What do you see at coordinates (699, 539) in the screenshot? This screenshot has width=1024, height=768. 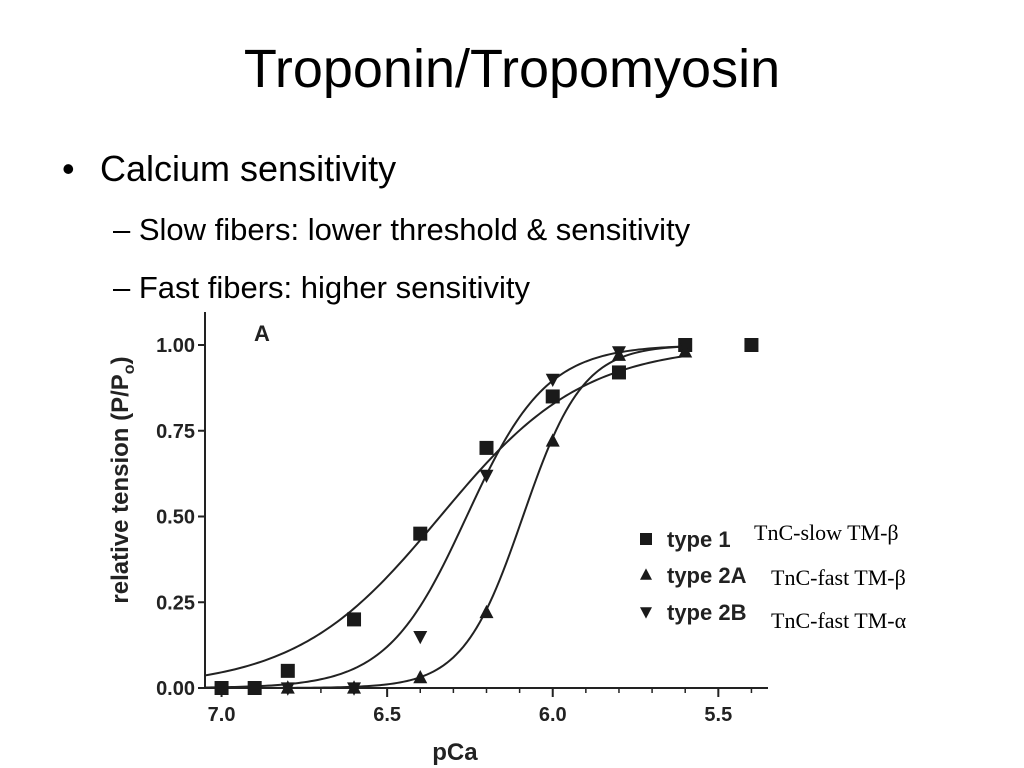 I see `legend-label: type 1` at bounding box center [699, 539].